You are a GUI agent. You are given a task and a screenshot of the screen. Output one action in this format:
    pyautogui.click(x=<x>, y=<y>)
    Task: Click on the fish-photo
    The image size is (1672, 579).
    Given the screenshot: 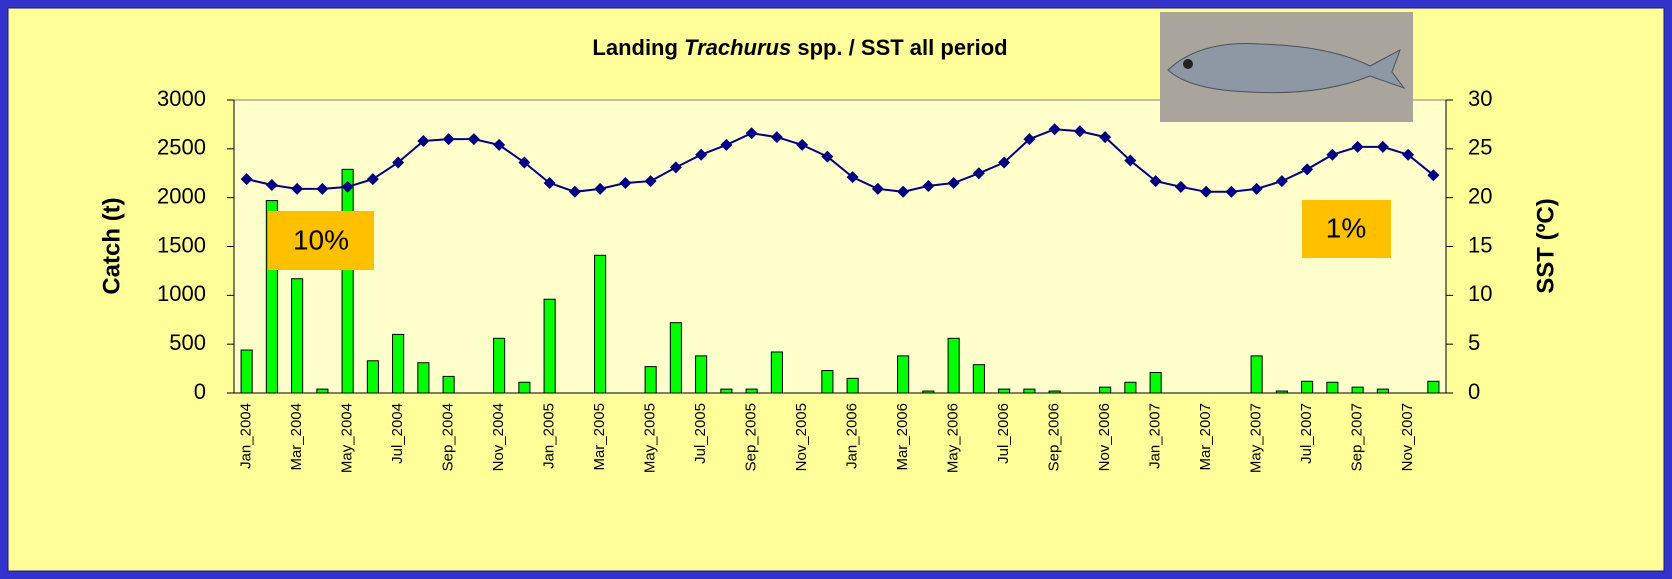 What is the action you would take?
    pyautogui.click(x=1286, y=67)
    